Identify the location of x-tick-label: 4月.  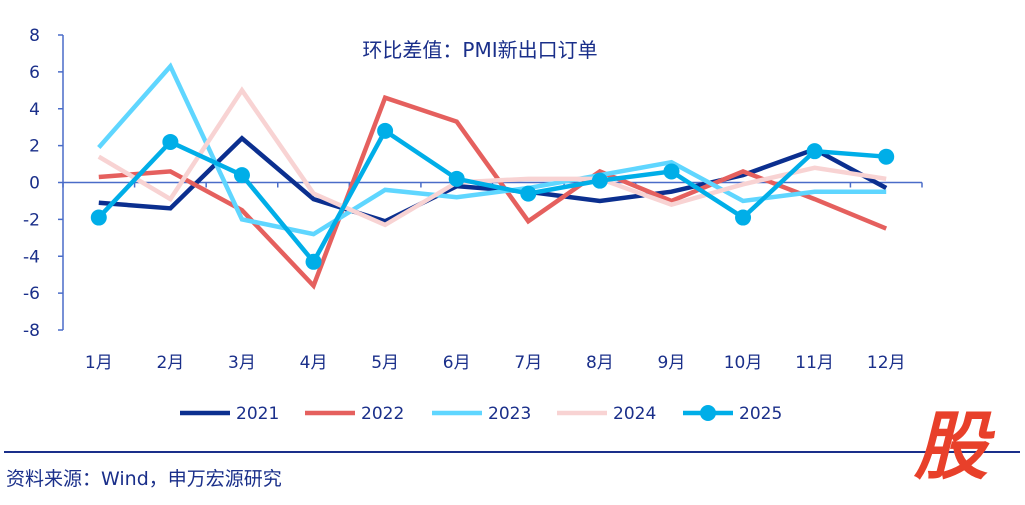
(314, 363).